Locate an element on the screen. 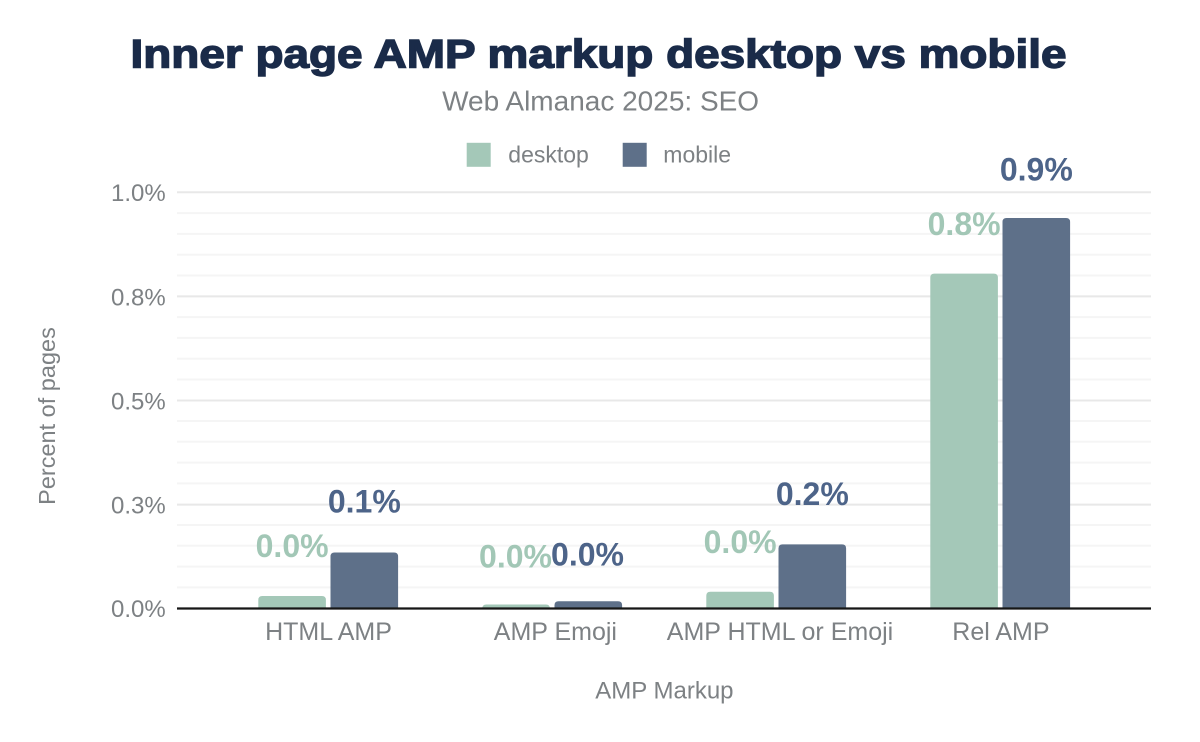 This screenshot has width=1200, height=742. svg-text: 0.9% is located at coordinates (1036, 169).